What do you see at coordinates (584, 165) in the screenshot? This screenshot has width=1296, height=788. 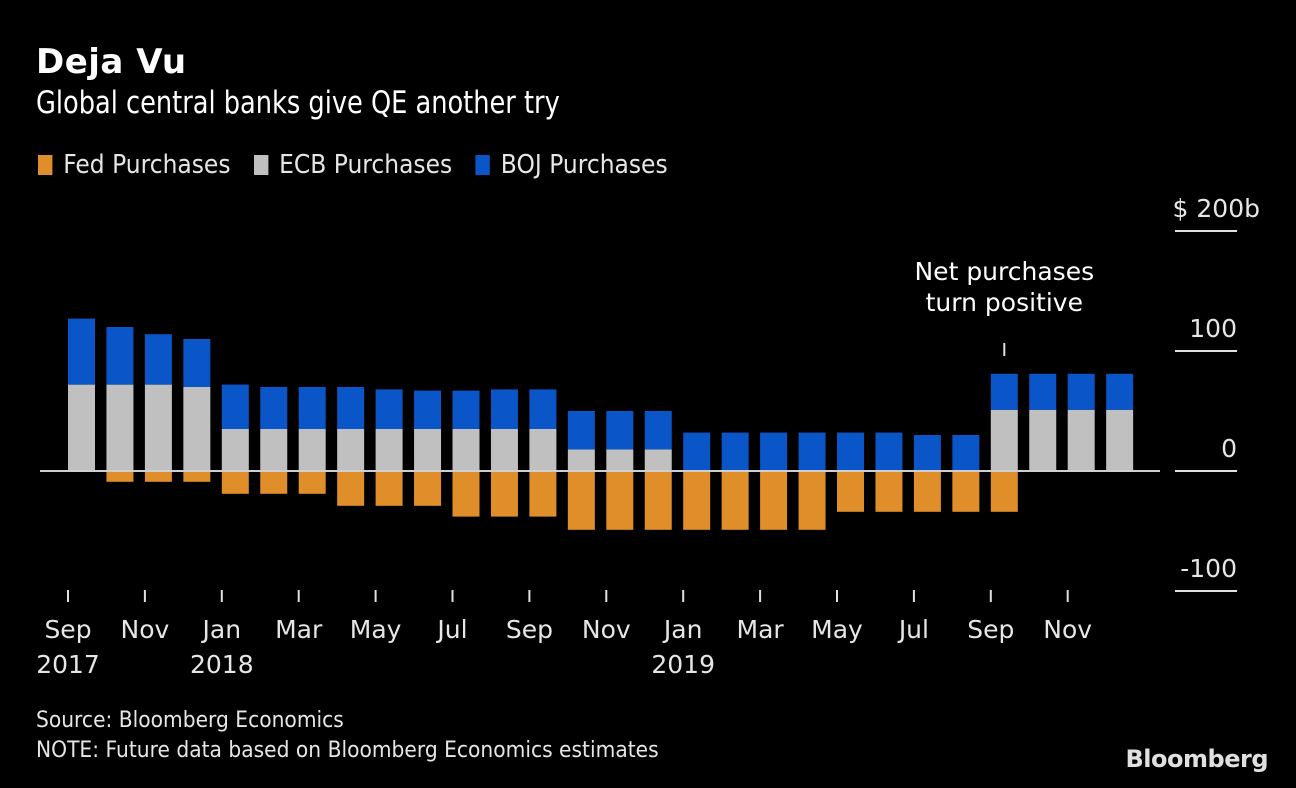 I see `legend-label-boj: BOJ Purchases` at bounding box center [584, 165].